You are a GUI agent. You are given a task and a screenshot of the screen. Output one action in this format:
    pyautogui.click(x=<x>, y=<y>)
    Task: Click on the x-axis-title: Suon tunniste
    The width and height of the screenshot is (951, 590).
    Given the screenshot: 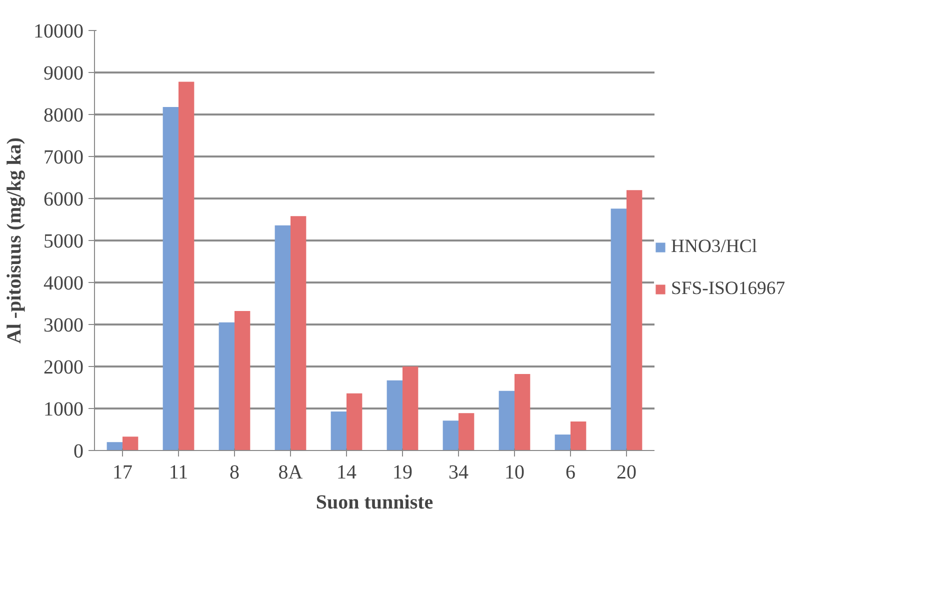 What is the action you would take?
    pyautogui.click(x=375, y=503)
    